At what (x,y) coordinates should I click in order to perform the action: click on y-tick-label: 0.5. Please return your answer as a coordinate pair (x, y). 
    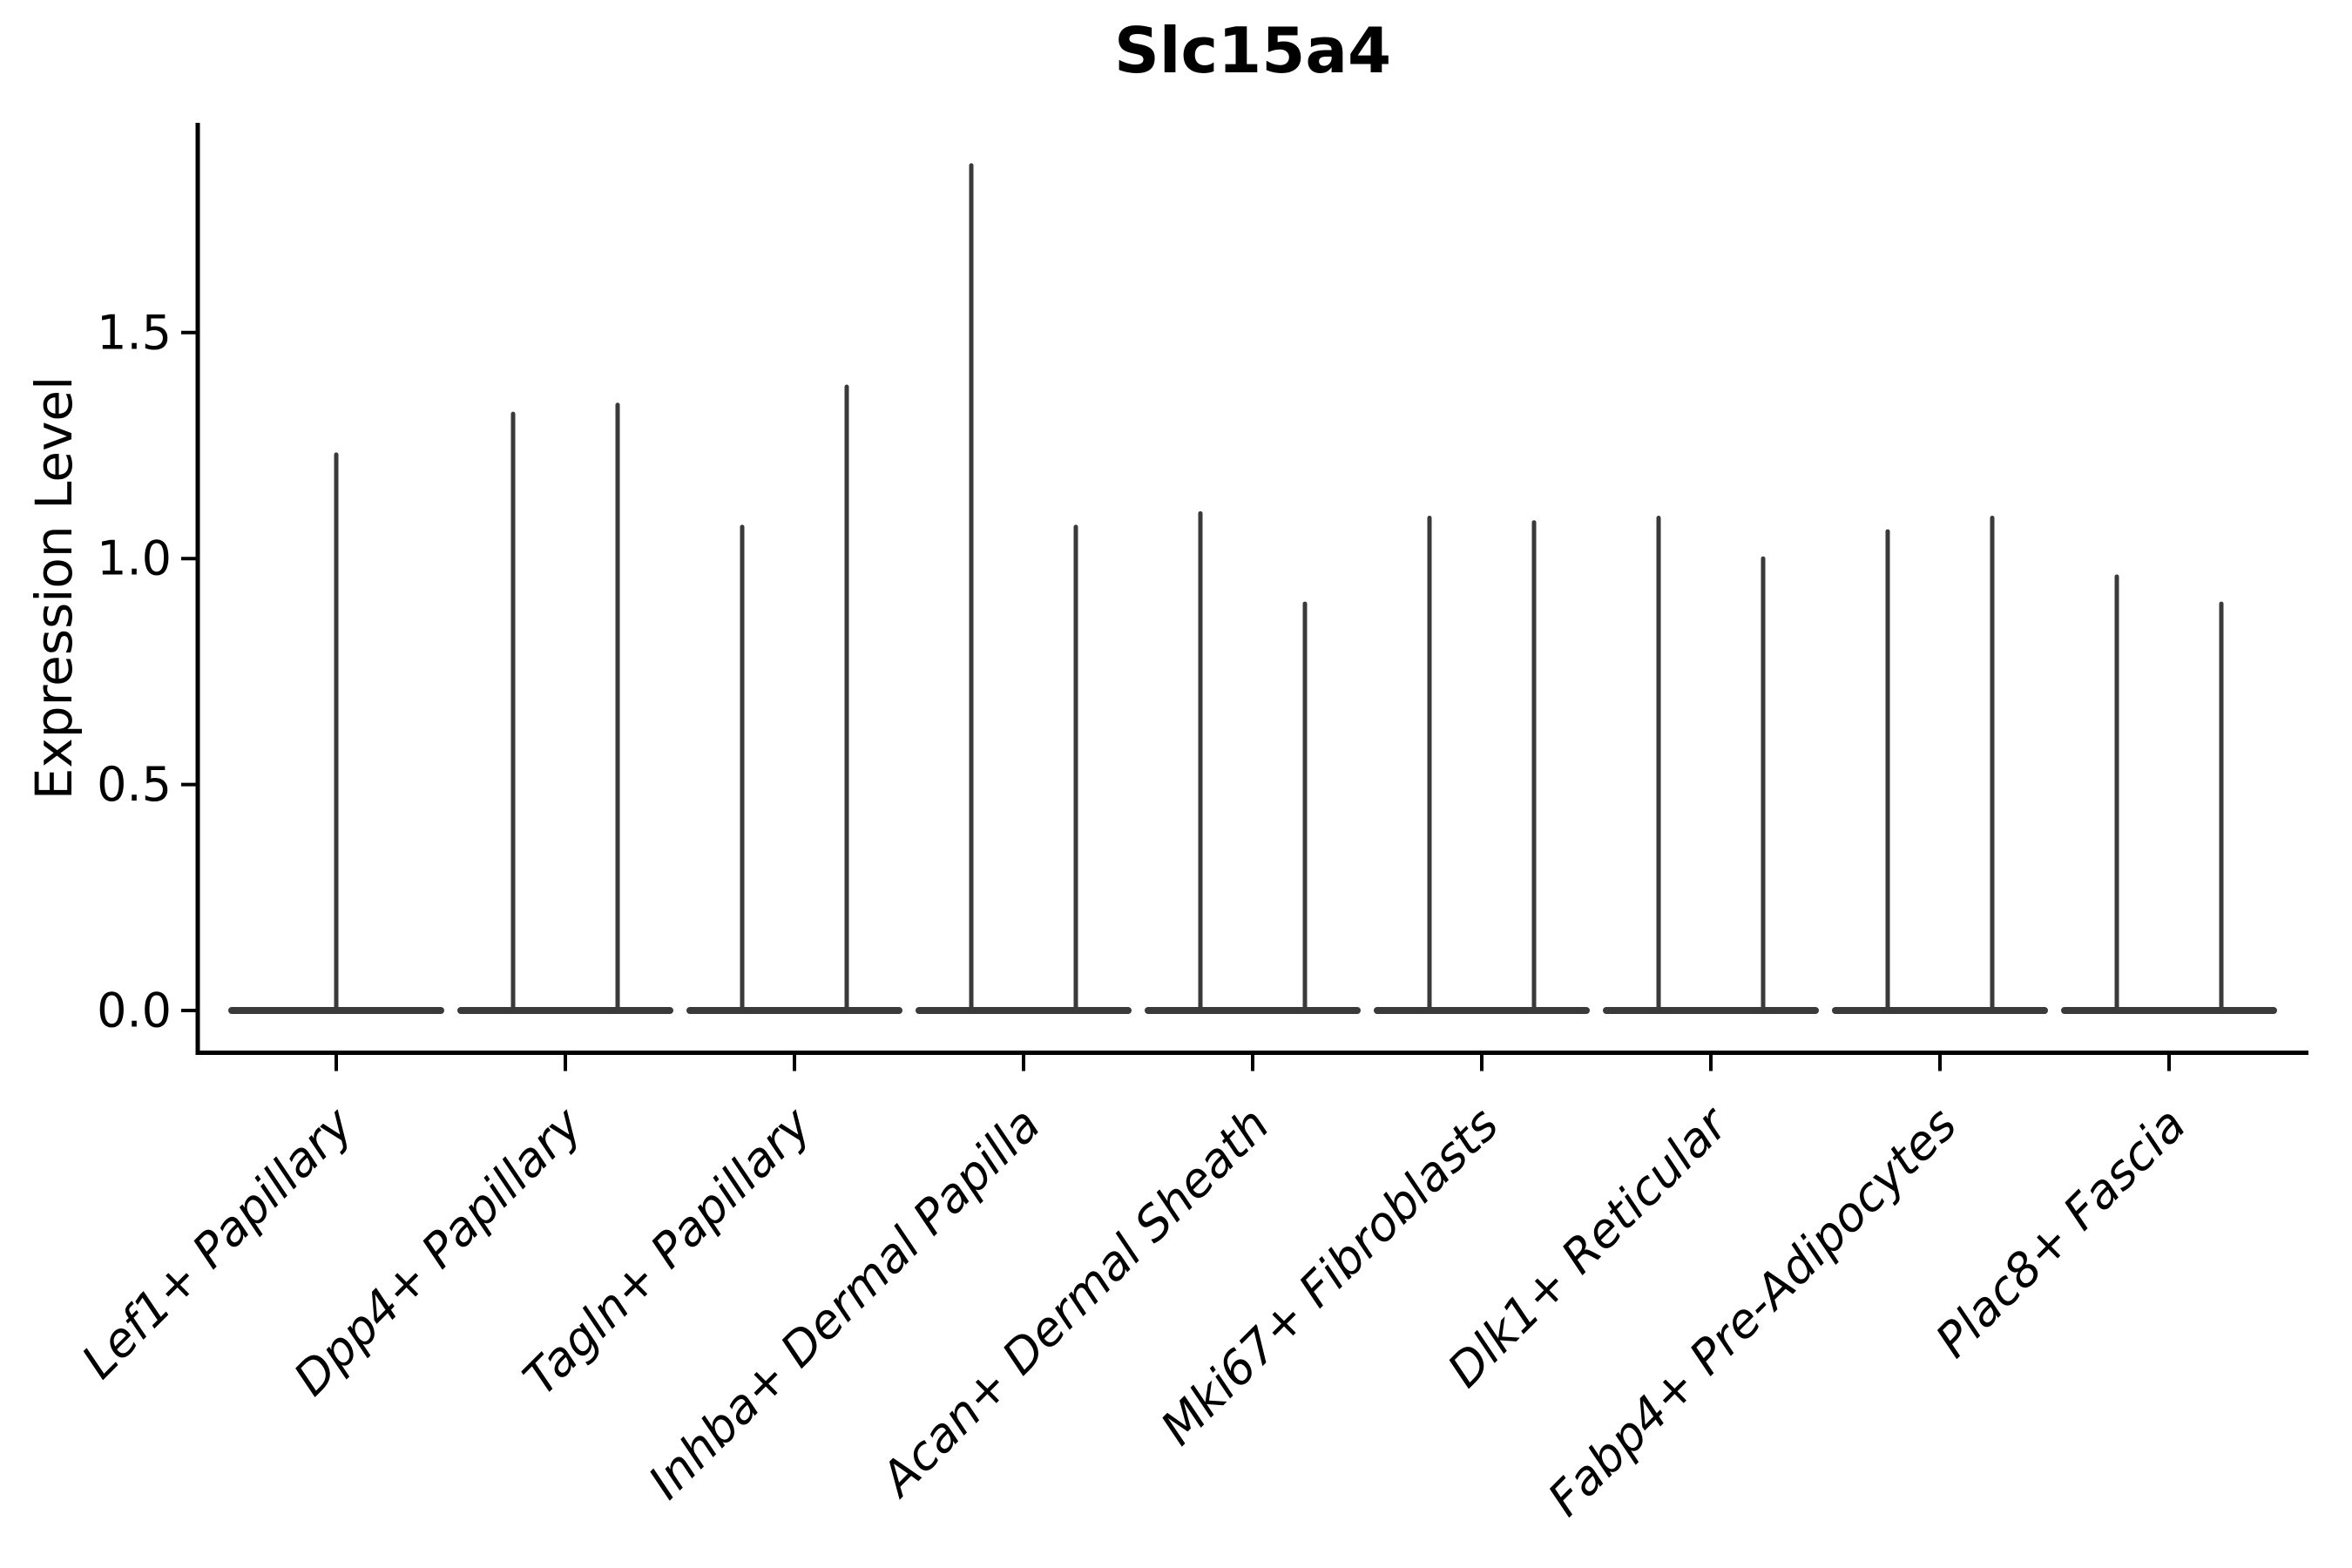
    Looking at the image, I should click on (134, 785).